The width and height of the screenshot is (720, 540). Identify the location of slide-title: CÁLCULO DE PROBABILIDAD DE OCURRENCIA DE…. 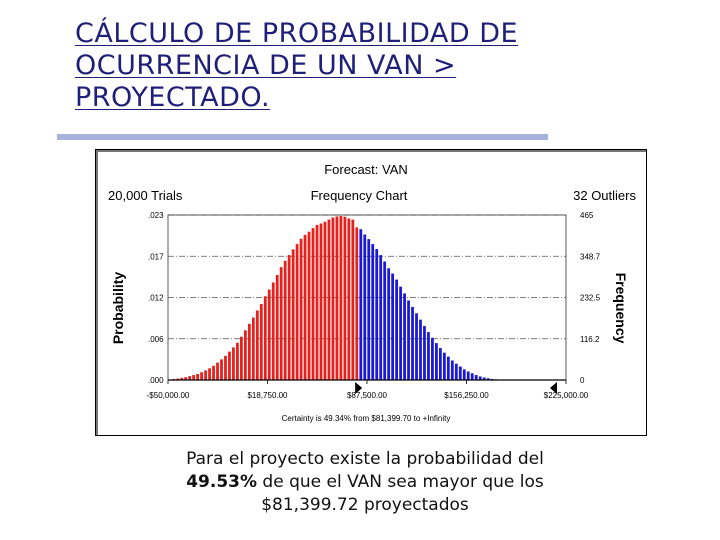
(355, 66).